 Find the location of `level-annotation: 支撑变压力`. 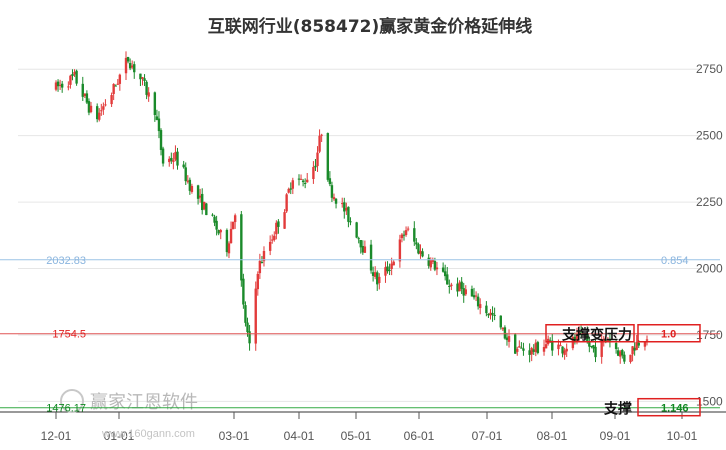

level-annotation: 支撑变压力 is located at coordinates (596, 335).